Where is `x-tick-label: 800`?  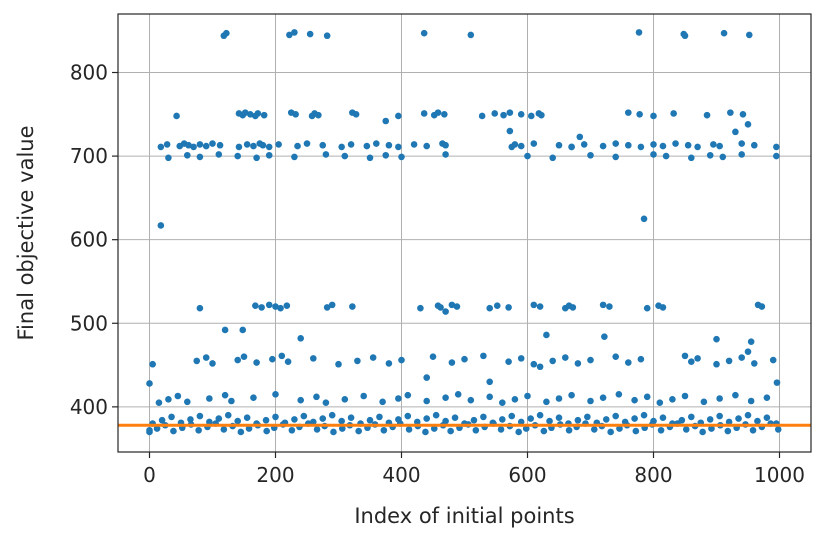 x-tick-label: 800 is located at coordinates (653, 475).